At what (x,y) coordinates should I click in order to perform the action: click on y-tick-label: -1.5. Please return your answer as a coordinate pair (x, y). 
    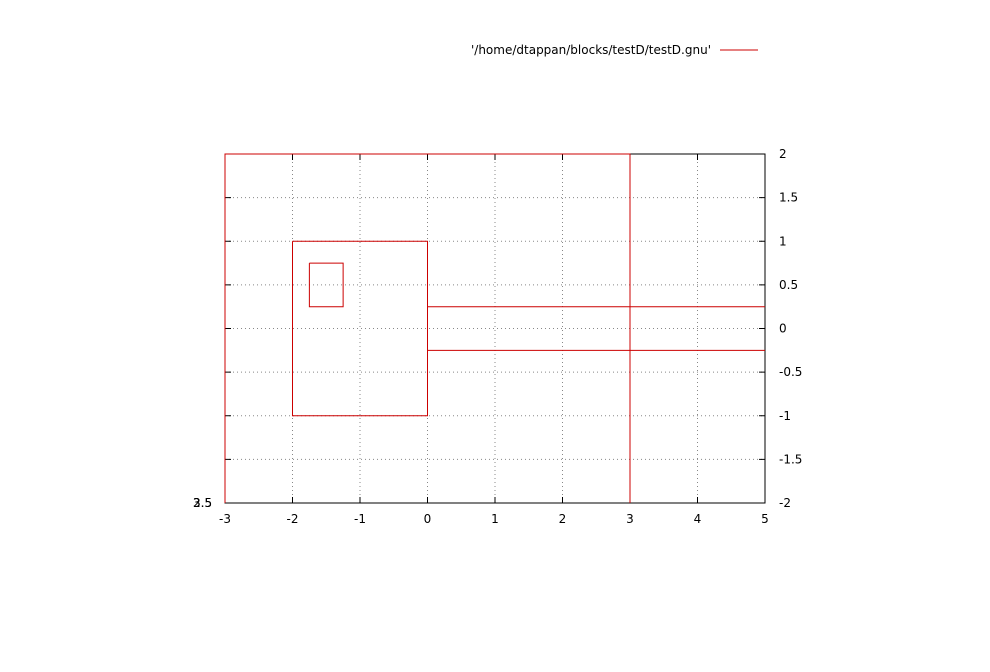
    Looking at the image, I should click on (790, 459).